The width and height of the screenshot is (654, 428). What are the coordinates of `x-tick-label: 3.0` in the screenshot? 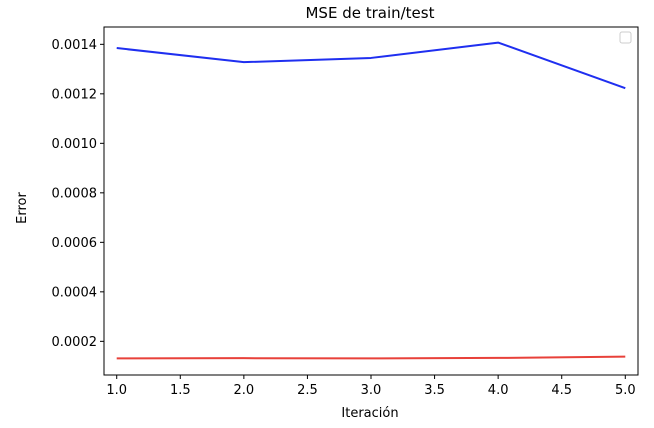 It's located at (371, 390).